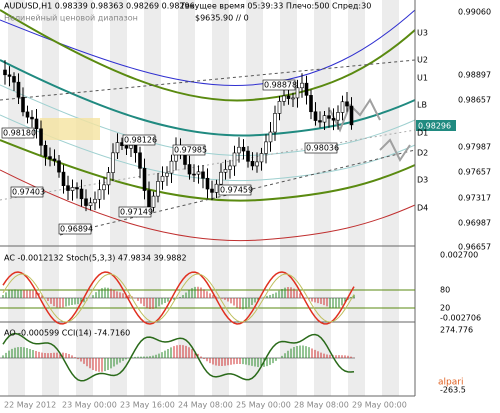 This screenshot has height=413, width=500. Describe the element at coordinates (460, 318) in the screenshot. I see `ac-axis-label: -0.002706` at that location.